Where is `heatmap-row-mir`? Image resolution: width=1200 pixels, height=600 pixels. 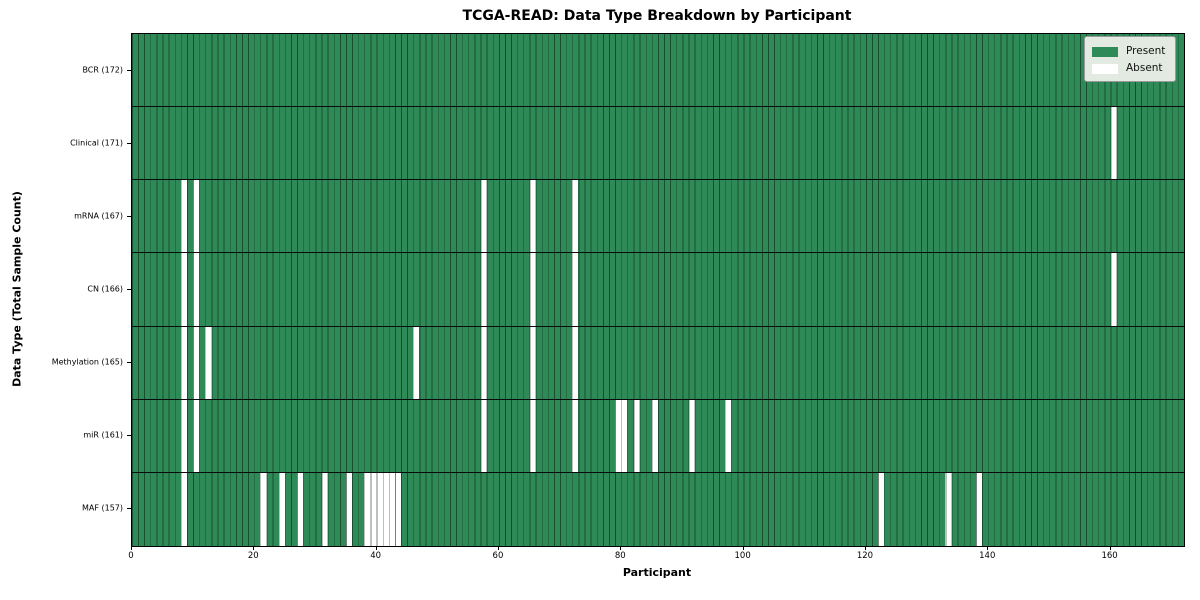 heatmap-row-mir is located at coordinates (658, 436).